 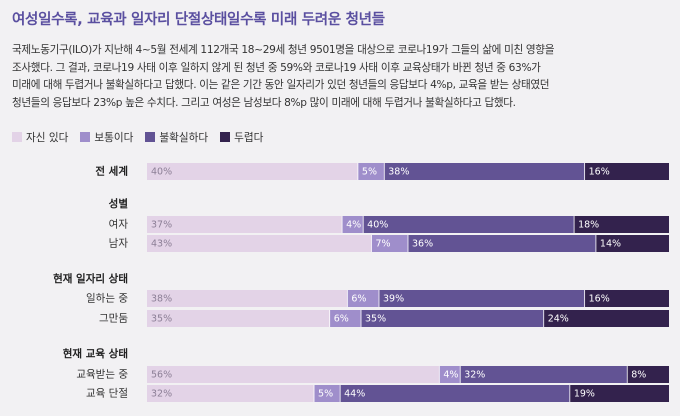 I want to click on row-label: 남자, so click(x=119, y=244).